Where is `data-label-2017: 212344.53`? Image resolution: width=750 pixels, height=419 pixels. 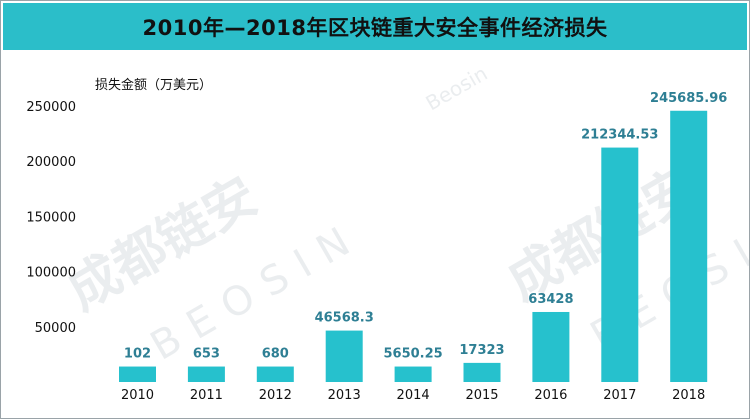
data-label-2017: 212344.53 is located at coordinates (619, 135).